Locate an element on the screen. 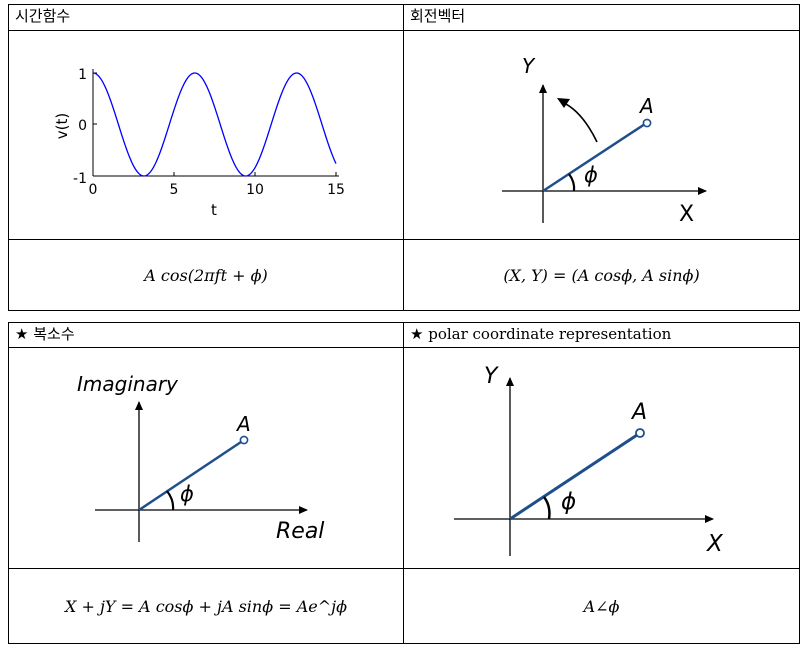 The image size is (806, 649). x-axis-label: t is located at coordinates (214, 210).